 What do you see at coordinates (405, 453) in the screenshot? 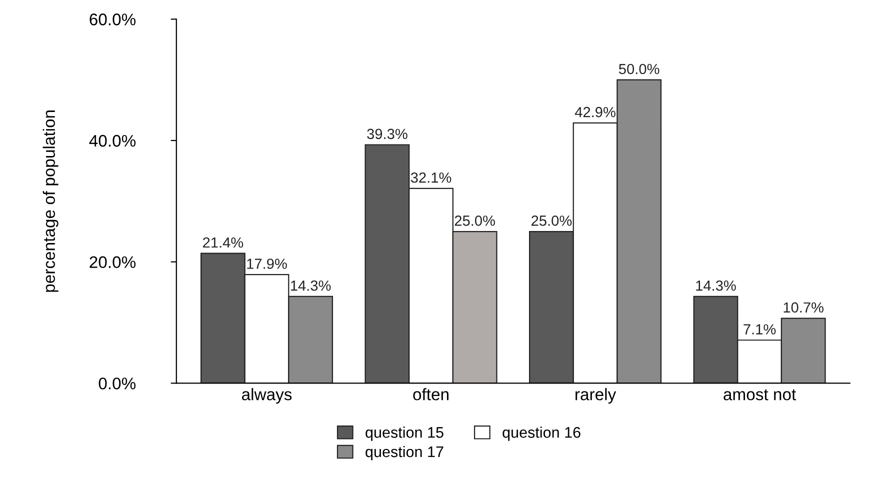
I see `legend-label: question 17` at bounding box center [405, 453].